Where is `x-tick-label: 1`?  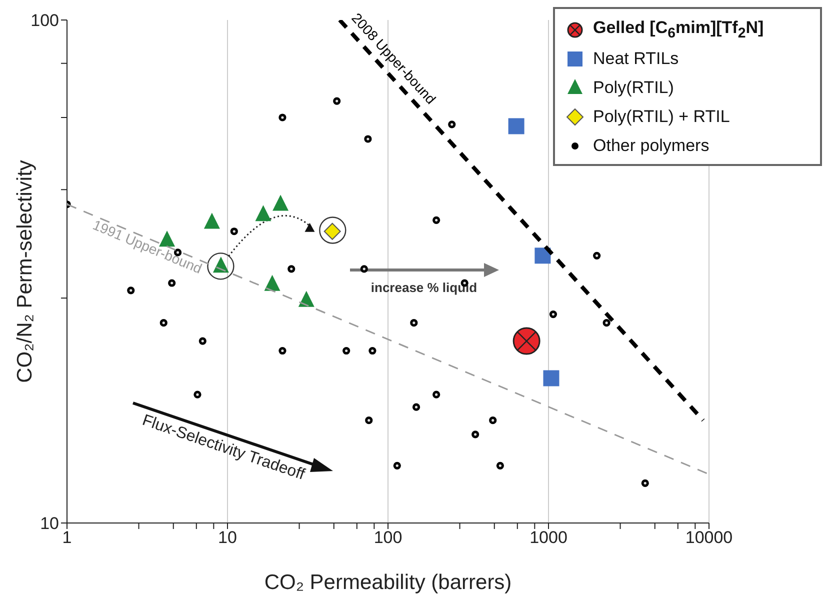
x-tick-label: 1 is located at coordinates (67, 538).